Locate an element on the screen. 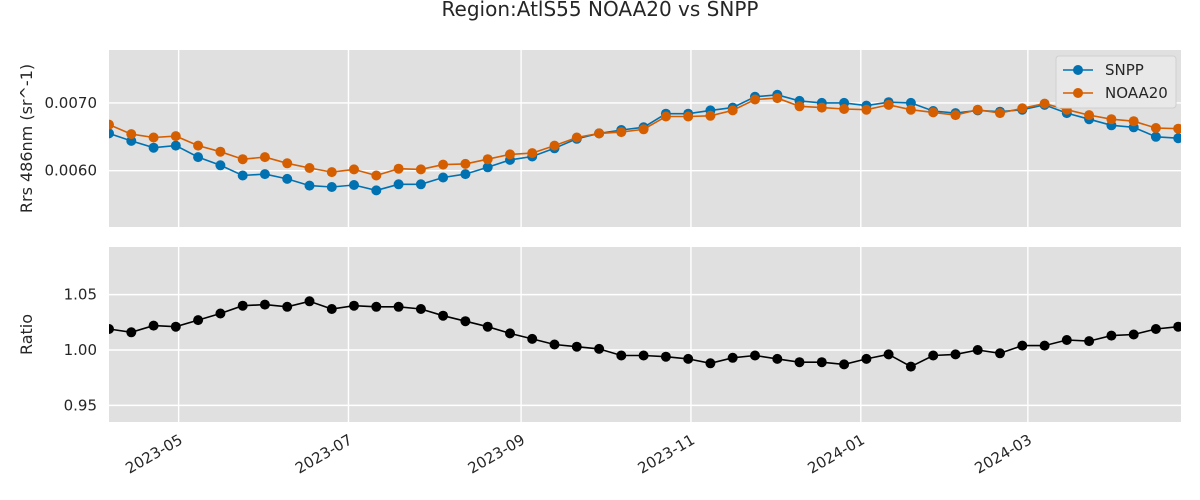 Image resolution: width=1200 pixels, height=500 pixels. legend: SNPP NOAA20 is located at coordinates (1116, 82).